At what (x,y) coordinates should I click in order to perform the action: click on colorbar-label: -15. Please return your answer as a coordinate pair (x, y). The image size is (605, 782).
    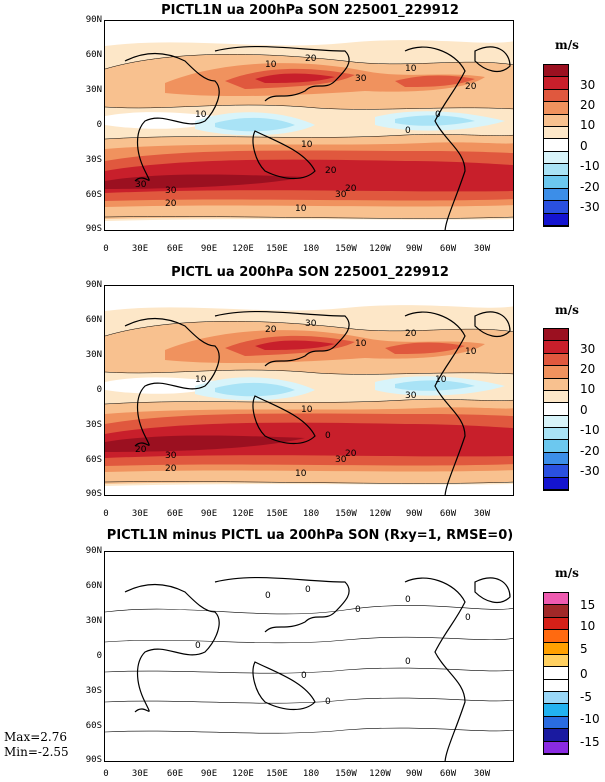
    Looking at the image, I should click on (590, 742).